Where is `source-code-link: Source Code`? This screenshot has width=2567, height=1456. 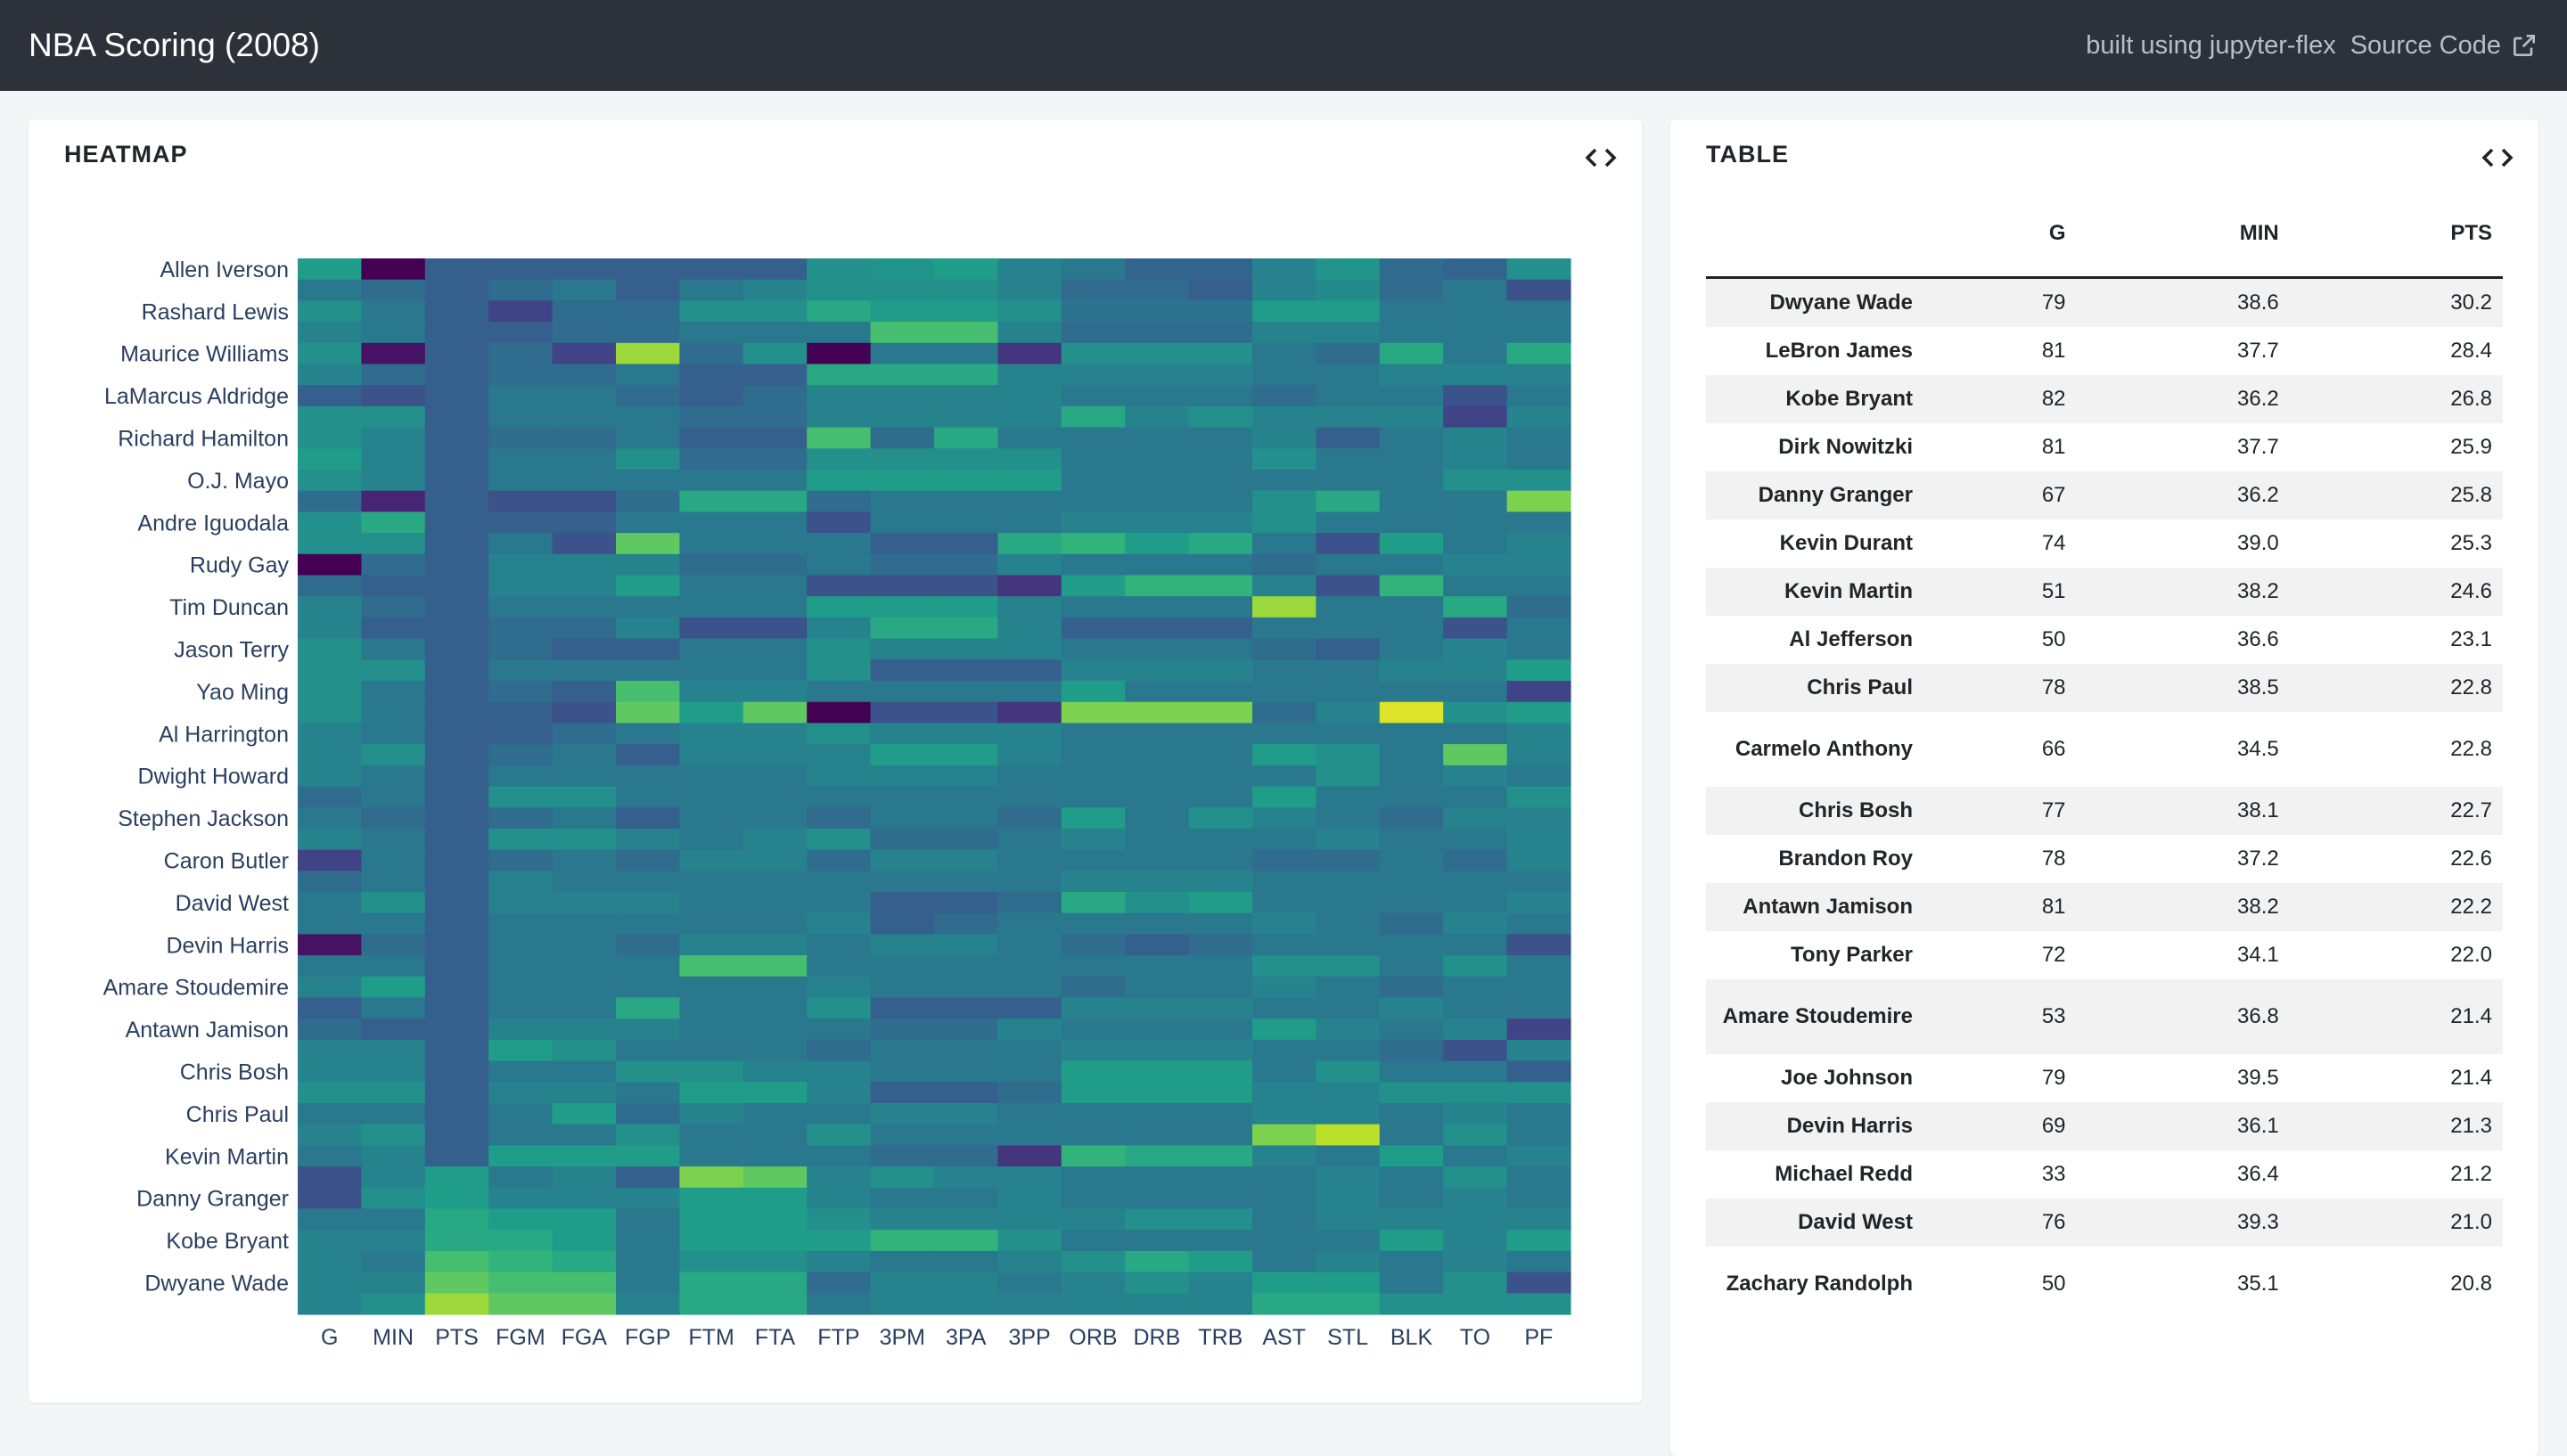
source-code-link: Source Code is located at coordinates (2444, 46).